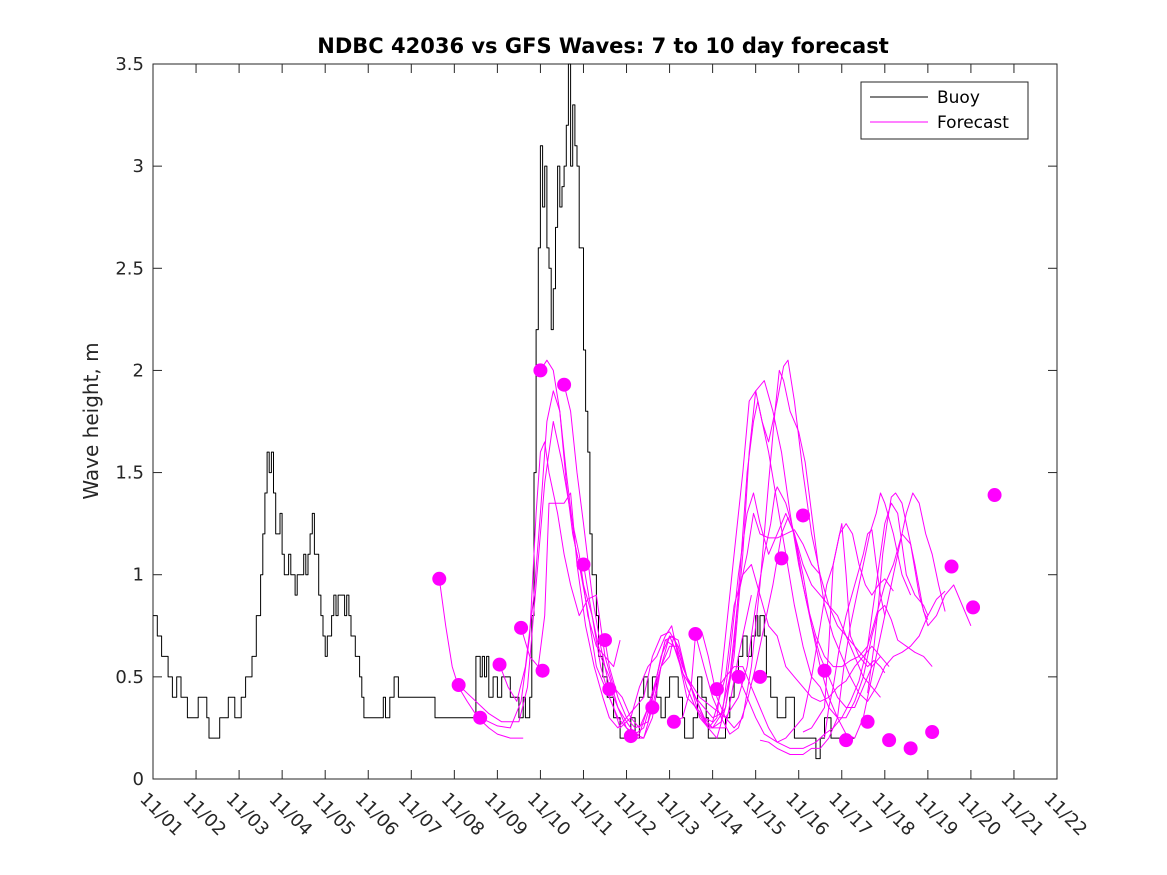 The width and height of the screenshot is (1167, 875). Describe the element at coordinates (1065, 815) in the screenshot. I see `x-tick-label: 11/22` at that location.